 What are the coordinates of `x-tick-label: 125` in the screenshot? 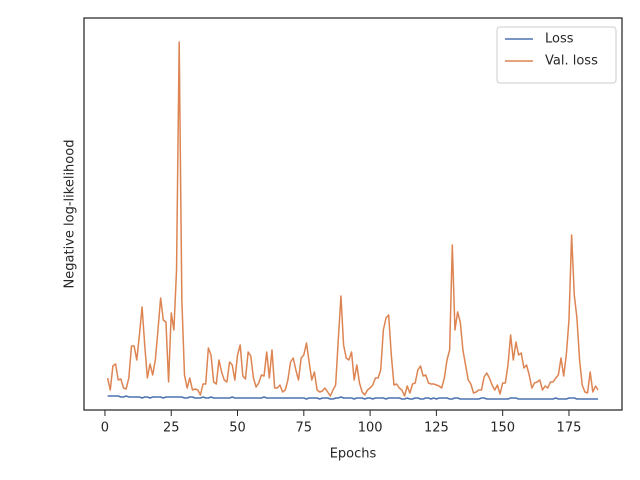 It's located at (436, 428).